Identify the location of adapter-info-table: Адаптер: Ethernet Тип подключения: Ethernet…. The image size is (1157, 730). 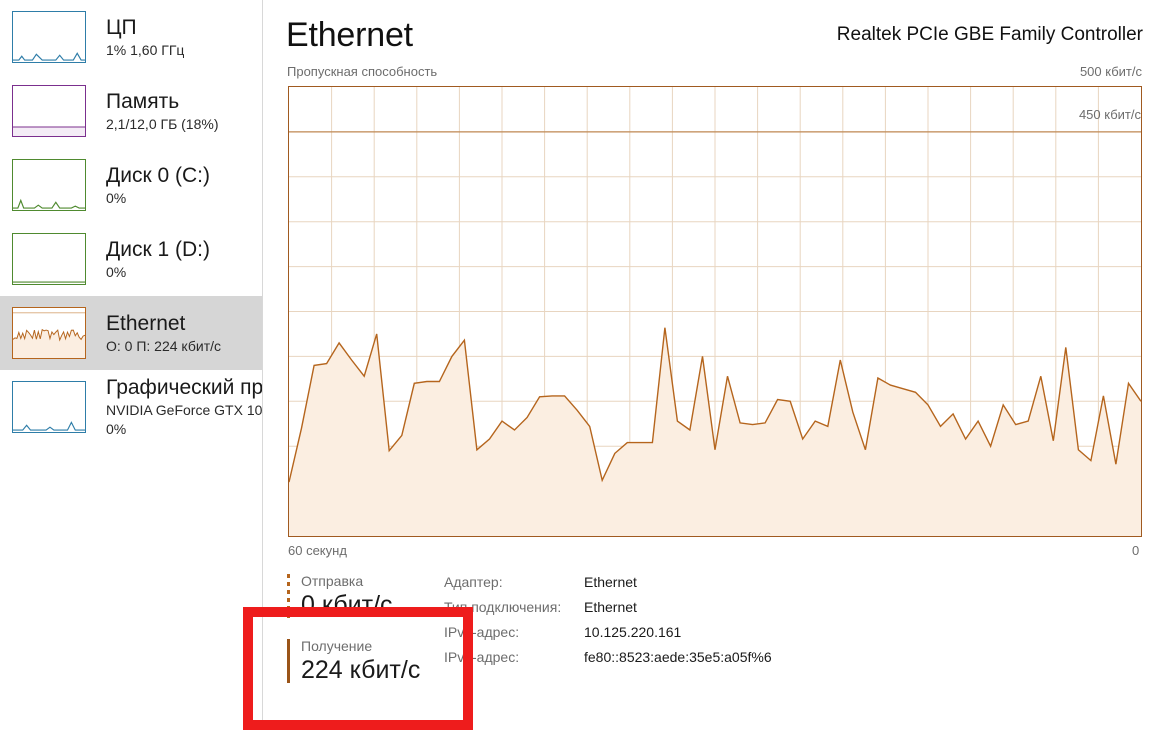
(608, 622).